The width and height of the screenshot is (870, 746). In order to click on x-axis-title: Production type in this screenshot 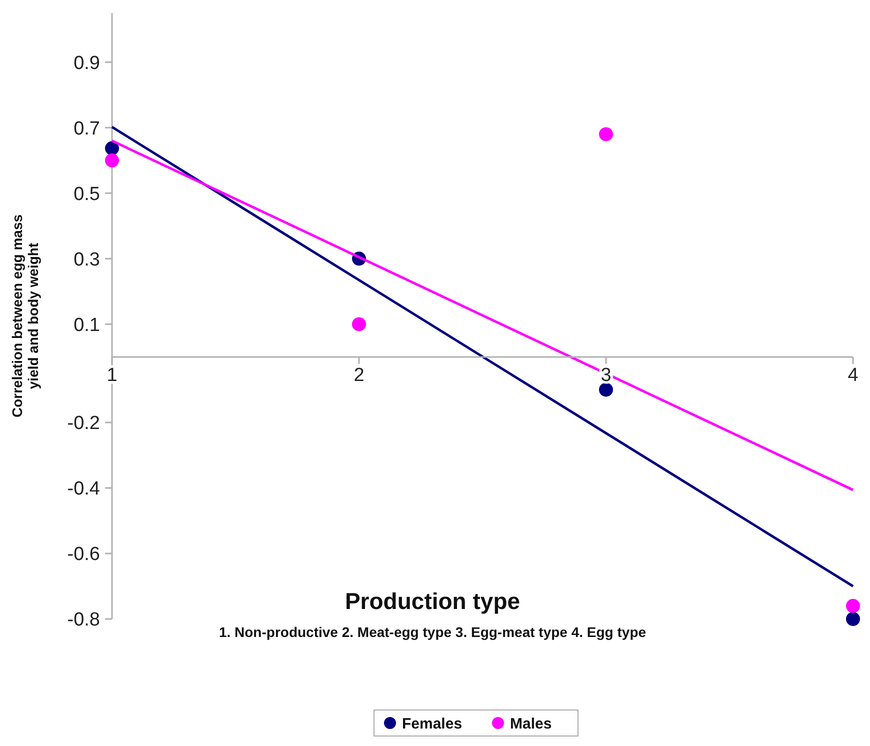, I will do `click(432, 601)`.